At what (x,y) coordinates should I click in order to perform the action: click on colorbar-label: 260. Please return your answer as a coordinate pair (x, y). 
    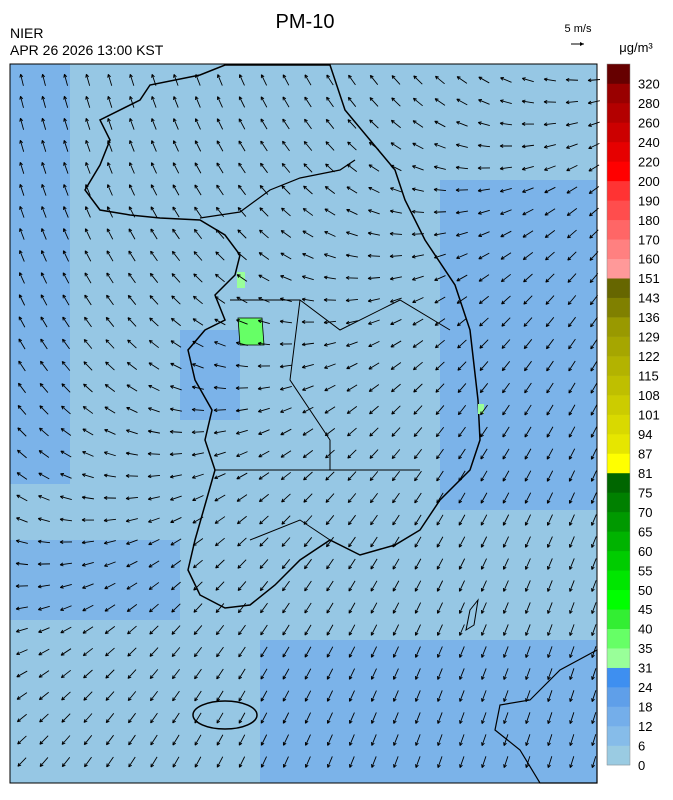
    Looking at the image, I should click on (649, 122).